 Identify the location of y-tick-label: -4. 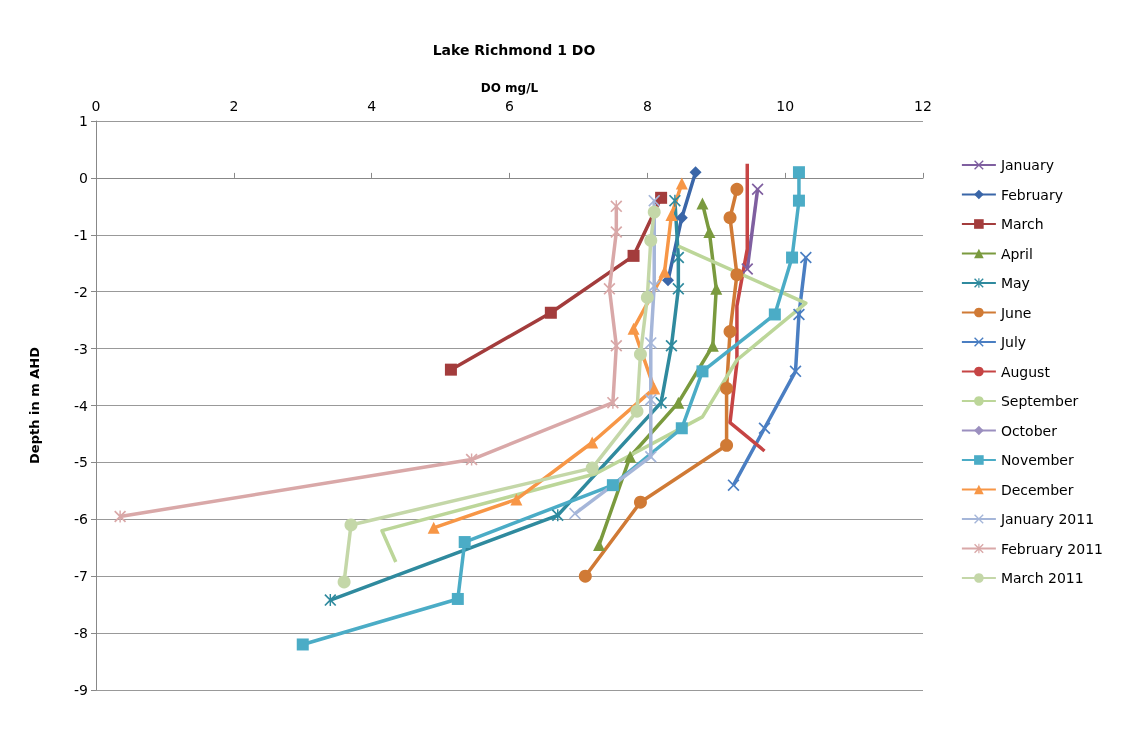
(81, 405).